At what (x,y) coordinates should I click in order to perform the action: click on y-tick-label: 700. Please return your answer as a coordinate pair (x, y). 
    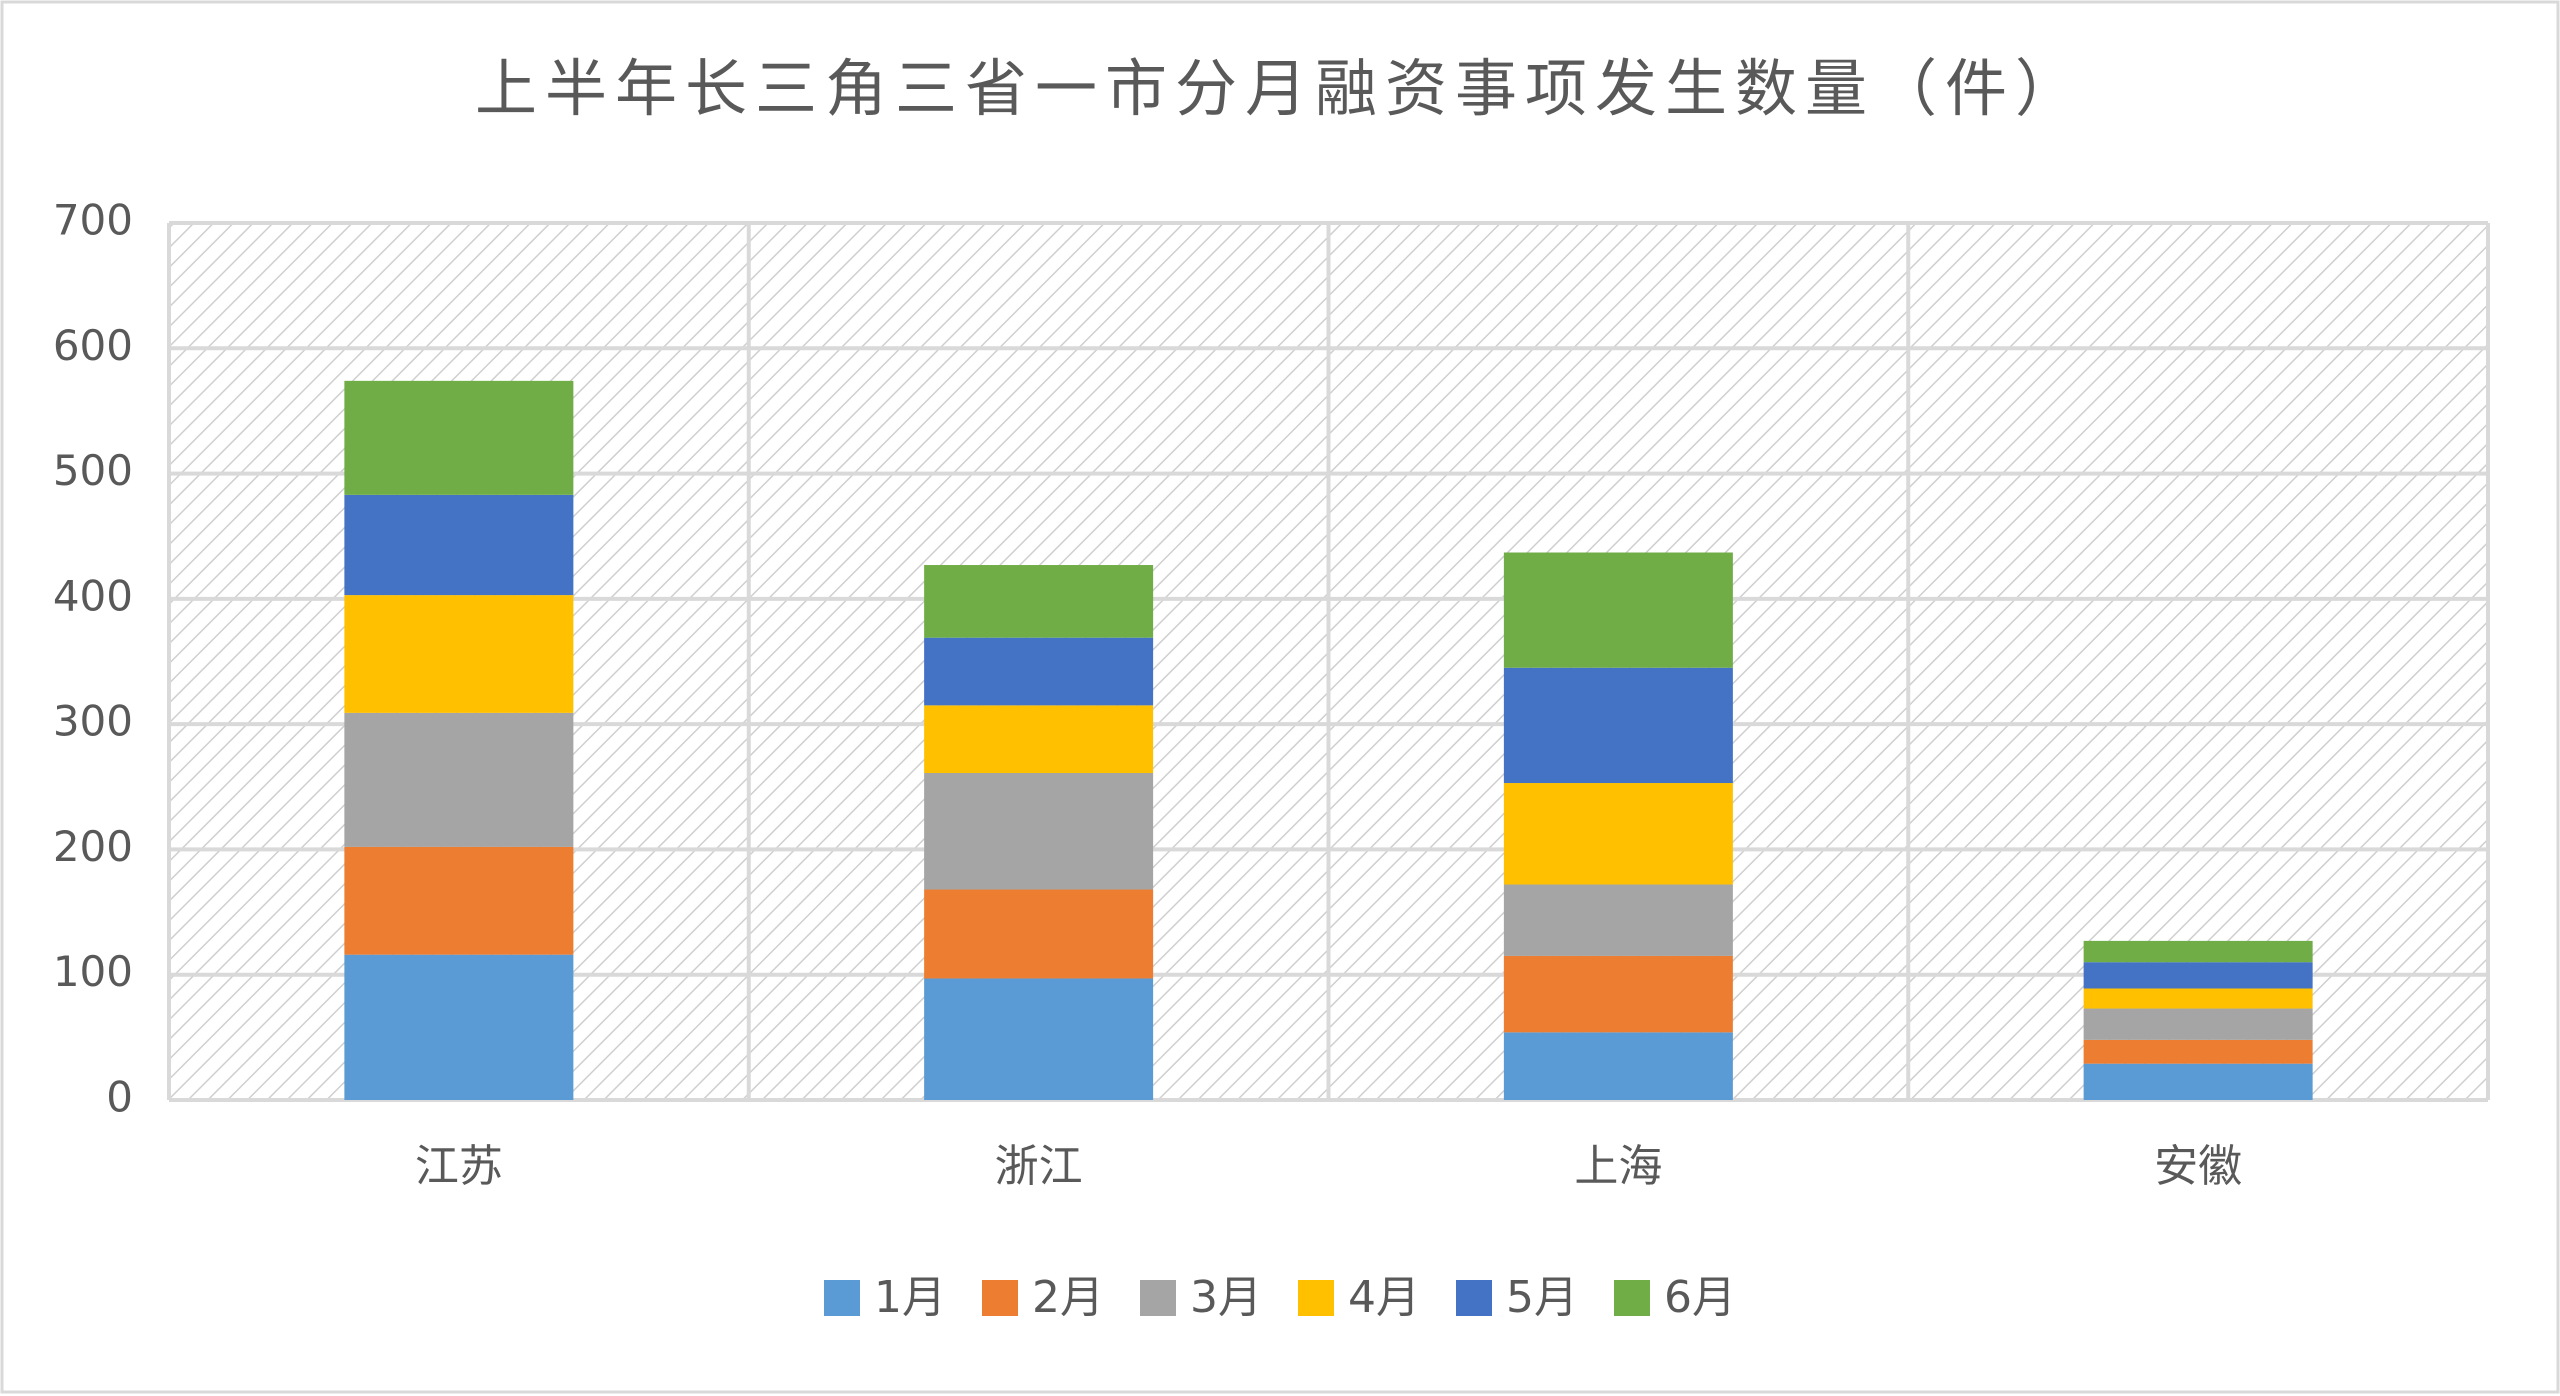
    Looking at the image, I should click on (93, 220).